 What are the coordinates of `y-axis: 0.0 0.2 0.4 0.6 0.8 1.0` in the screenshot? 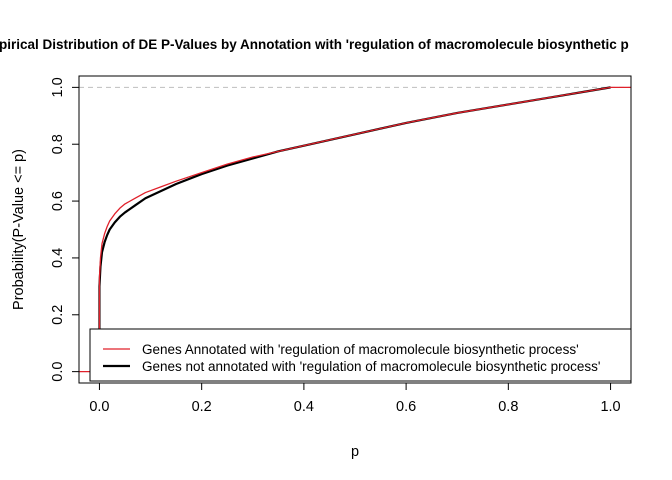 It's located at (65, 229).